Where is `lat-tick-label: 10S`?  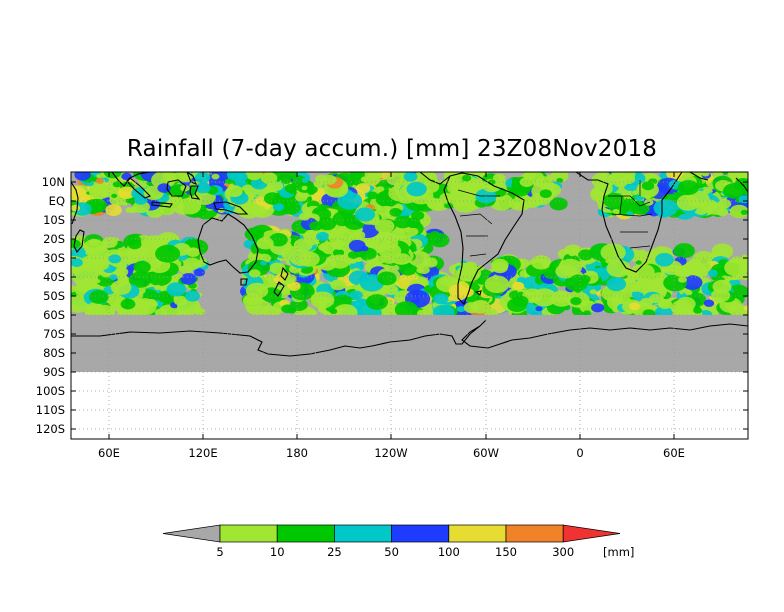
lat-tick-label: 10S is located at coordinates (54, 220).